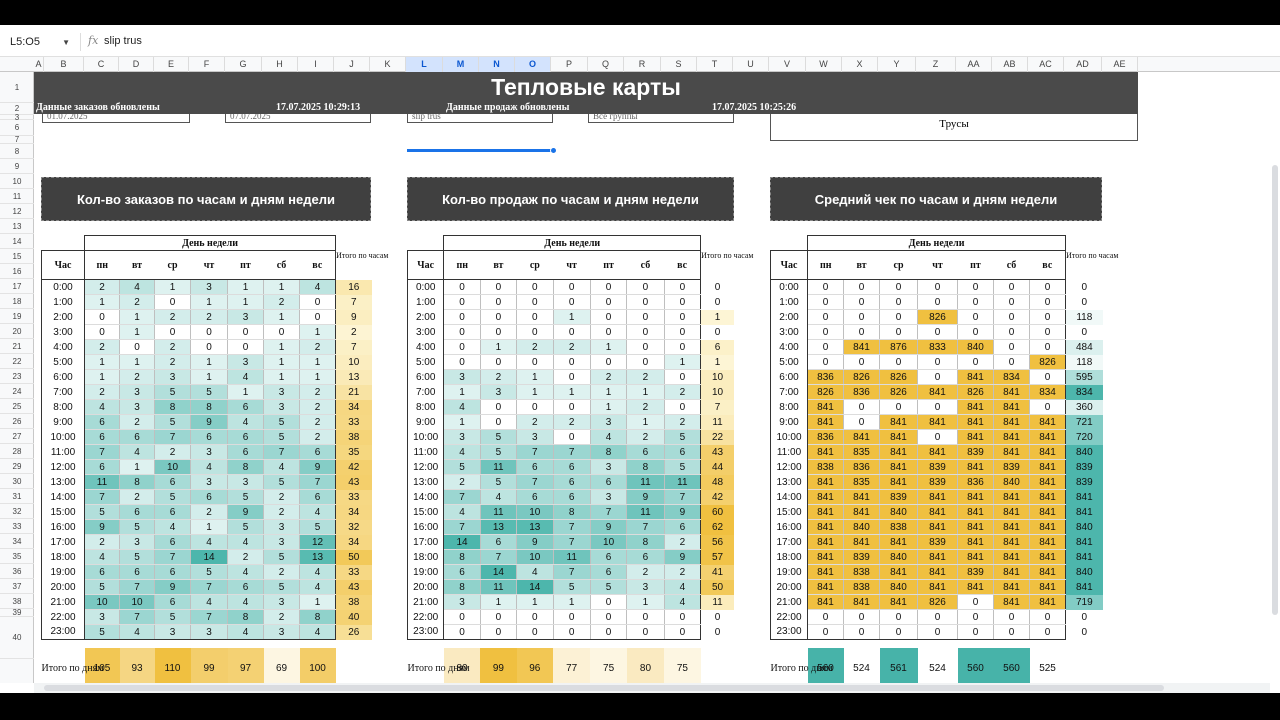  Describe the element at coordinates (17, 586) in the screenshot. I see `row-header-37: 37` at that location.